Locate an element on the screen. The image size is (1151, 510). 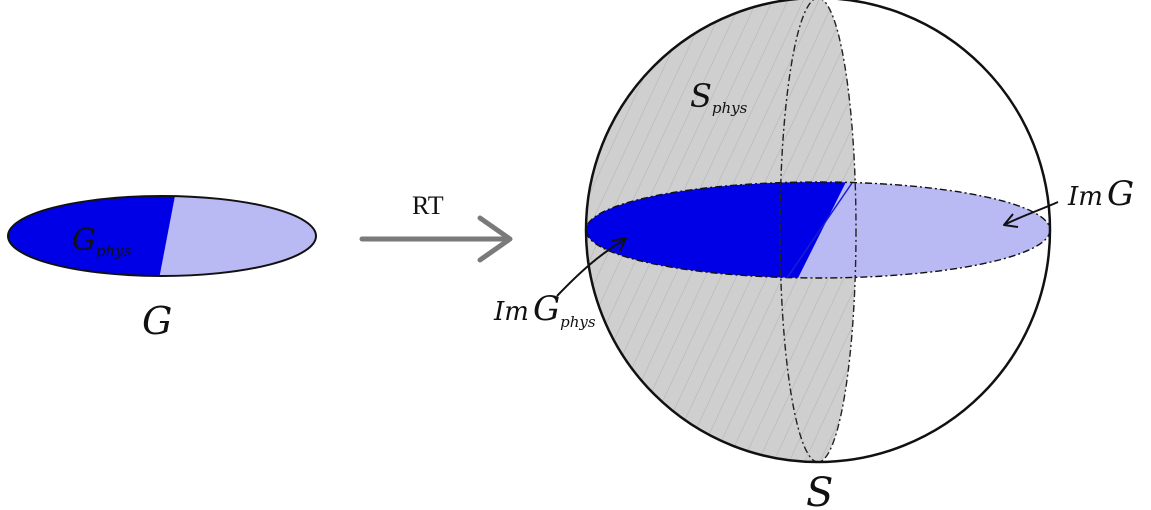
label-rt: RT is located at coordinates (428, 205).